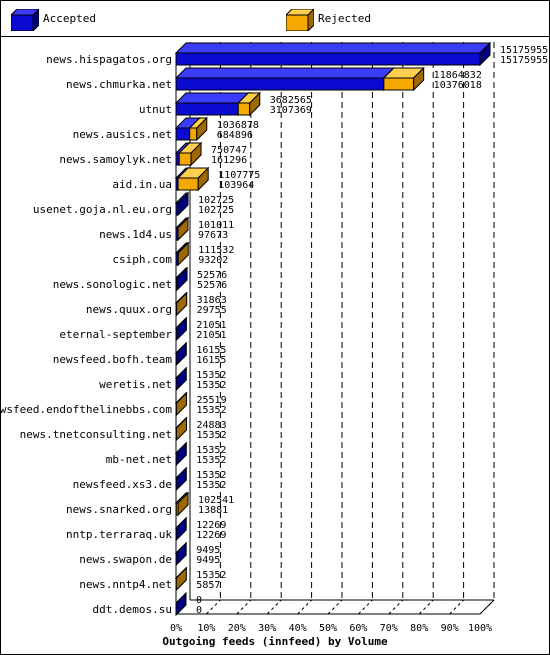  What do you see at coordinates (344, 18) in the screenshot?
I see `legend-label-rejected: Rejected` at bounding box center [344, 18].